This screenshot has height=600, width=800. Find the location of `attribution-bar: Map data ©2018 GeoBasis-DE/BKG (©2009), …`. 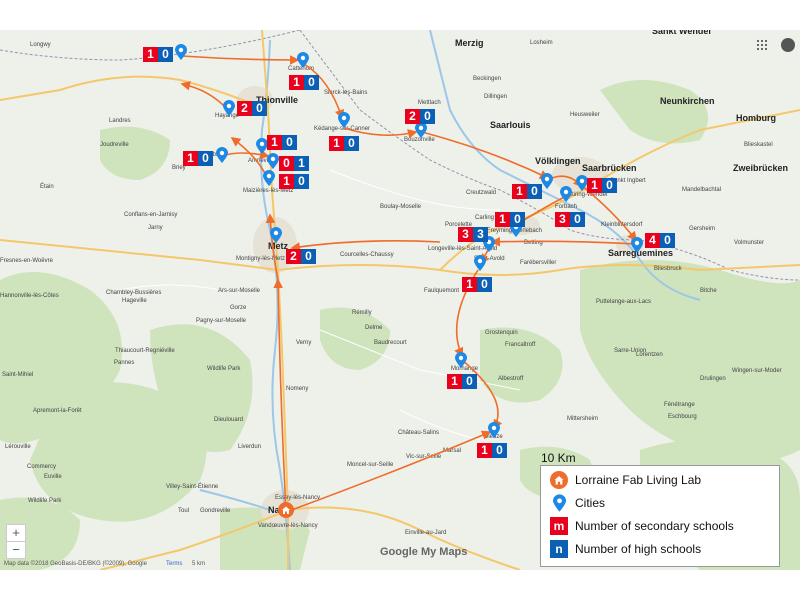

attribution-bar: Map data ©2018 GeoBasis-DE/BKG (©2009), … is located at coordinates (400, 565).